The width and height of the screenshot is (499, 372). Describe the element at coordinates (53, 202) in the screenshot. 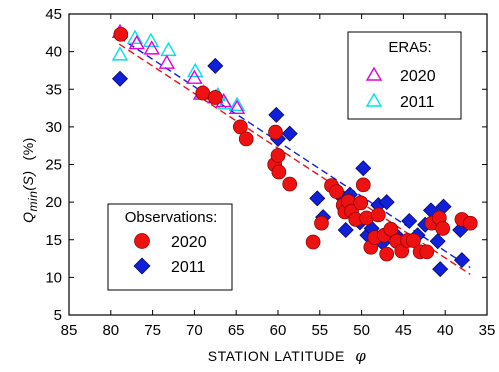

I see `y-tick-label-20: 20` at that location.